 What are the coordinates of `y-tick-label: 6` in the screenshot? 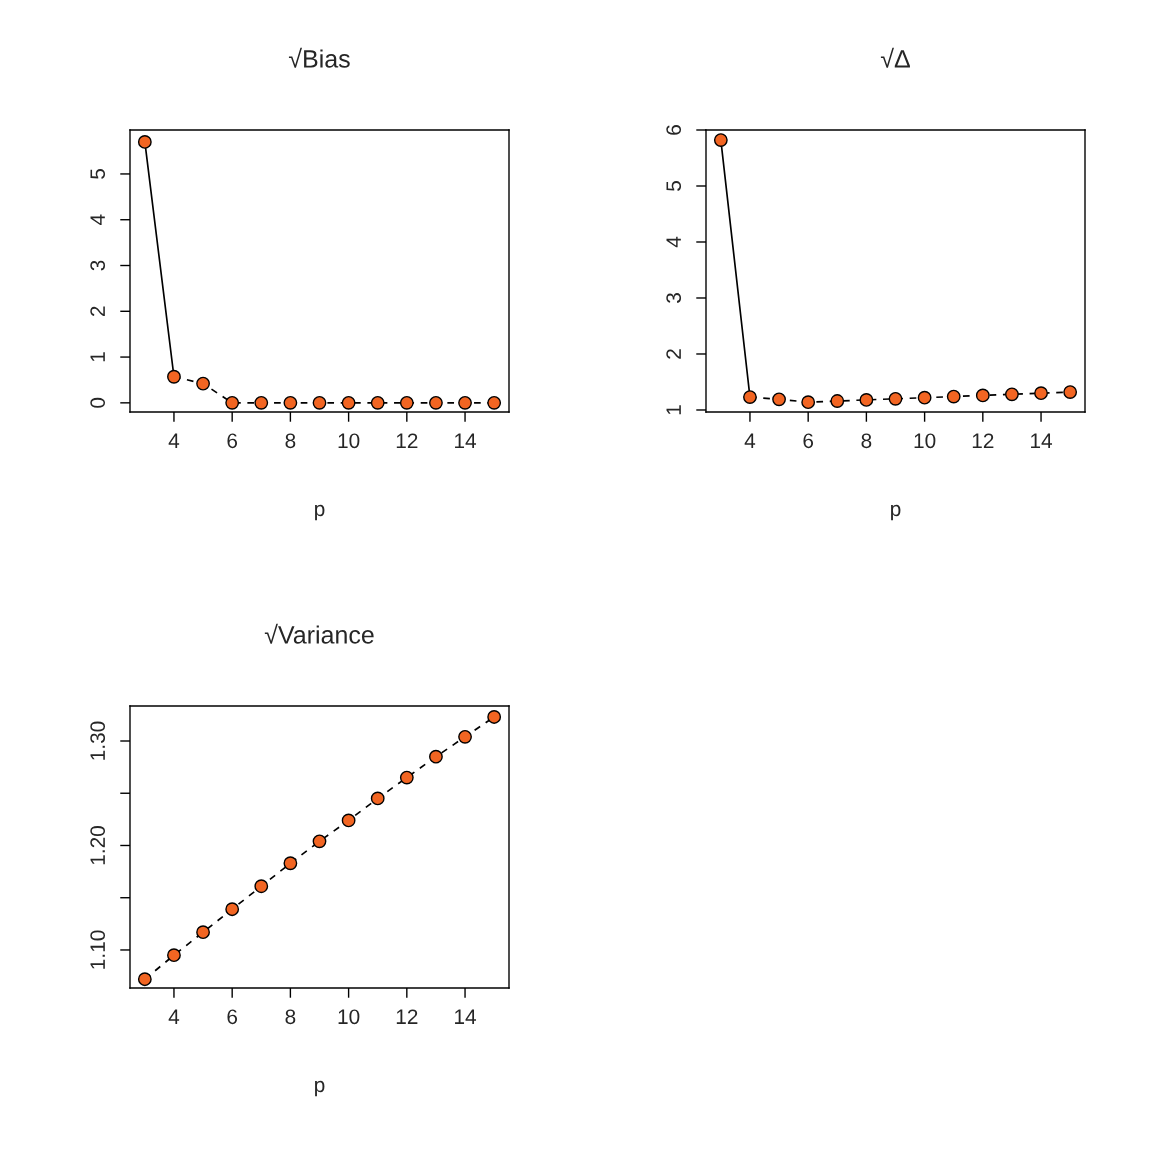 It's located at (674, 130).